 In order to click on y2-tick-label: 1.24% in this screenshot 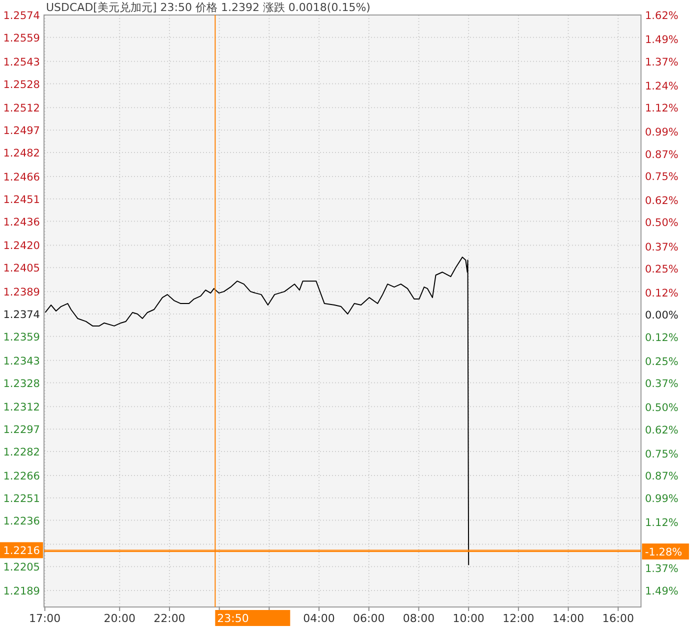, I will do `click(661, 86)`.